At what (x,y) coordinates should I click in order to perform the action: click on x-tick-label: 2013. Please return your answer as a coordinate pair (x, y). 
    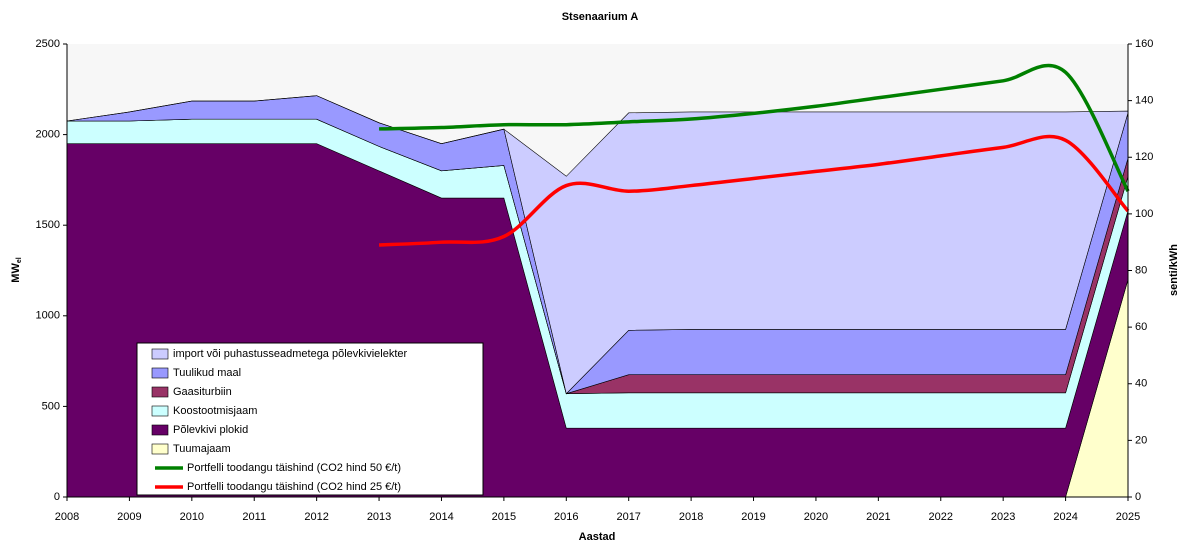
    Looking at the image, I should click on (379, 517).